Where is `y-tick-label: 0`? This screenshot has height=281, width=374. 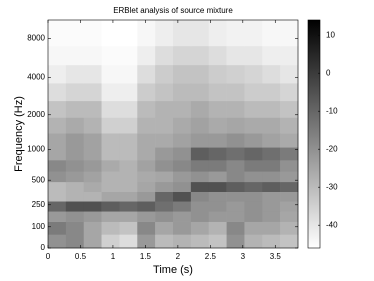
y-tick-label: 0 is located at coordinates (43, 247).